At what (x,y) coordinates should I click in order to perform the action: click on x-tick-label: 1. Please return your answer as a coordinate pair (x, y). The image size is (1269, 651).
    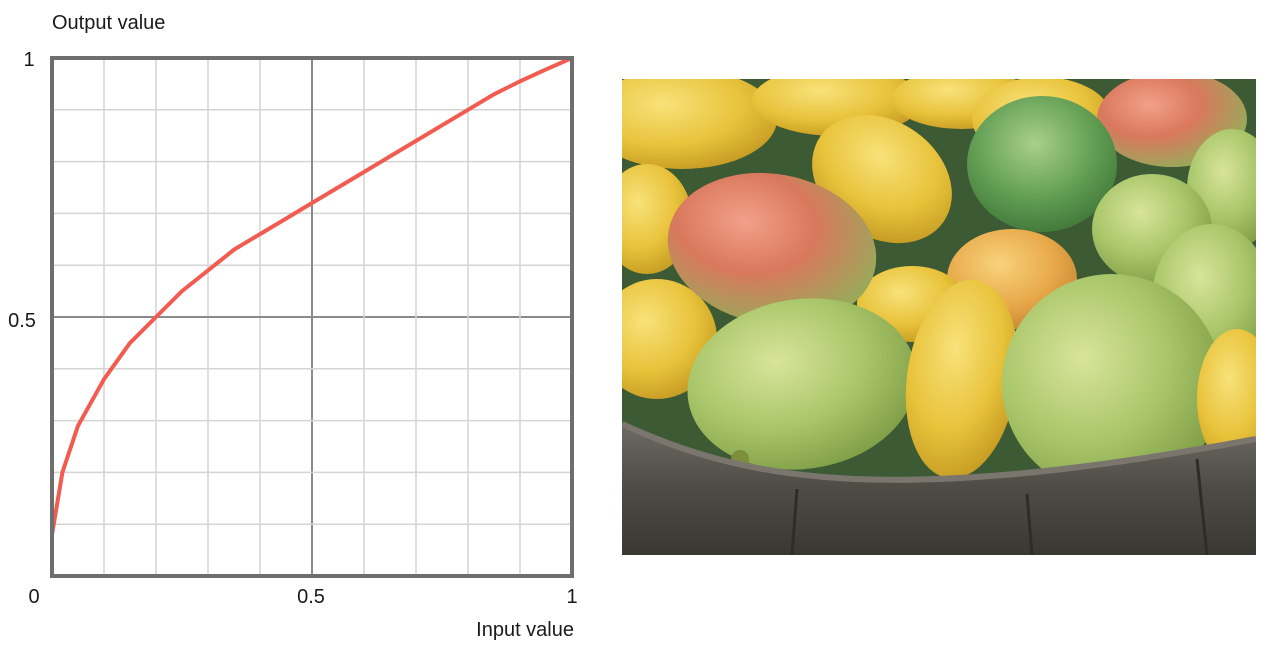
    Looking at the image, I should click on (571, 597).